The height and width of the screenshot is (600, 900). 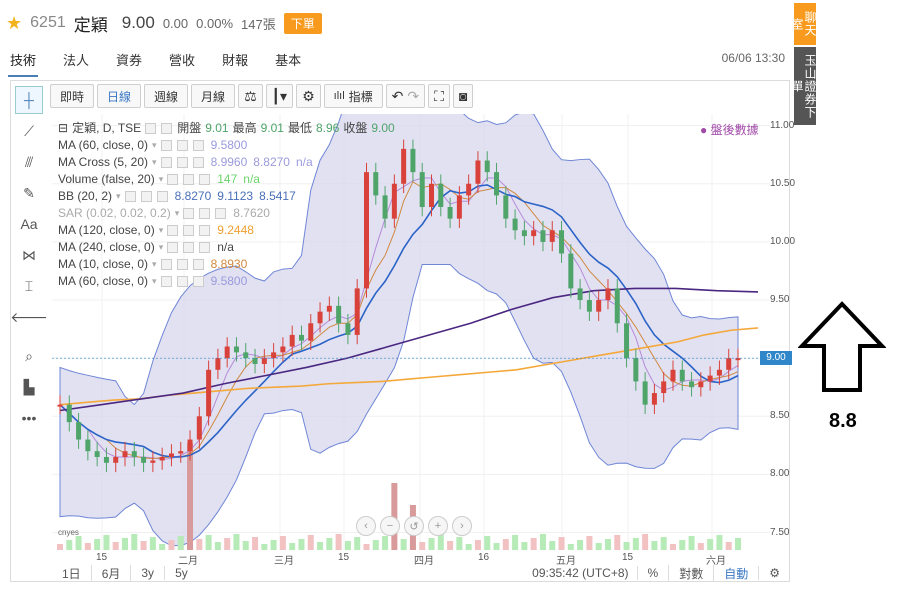 I want to click on tab-revenue: 營收, so click(x=182, y=60).